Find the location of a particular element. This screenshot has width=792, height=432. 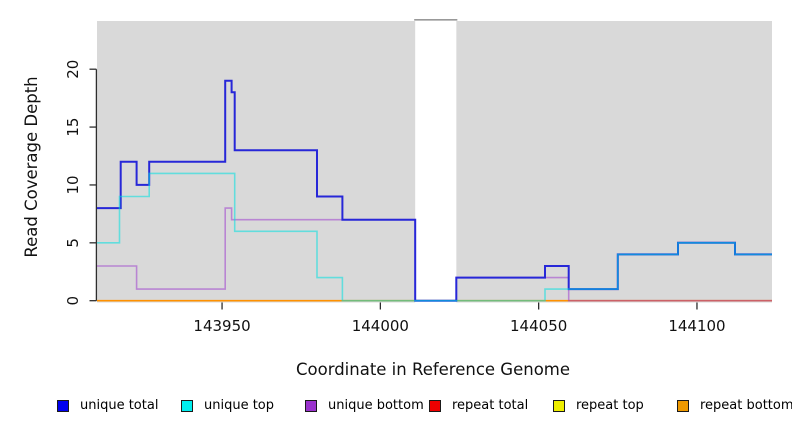

legend-chip-unique-top is located at coordinates (187, 406).